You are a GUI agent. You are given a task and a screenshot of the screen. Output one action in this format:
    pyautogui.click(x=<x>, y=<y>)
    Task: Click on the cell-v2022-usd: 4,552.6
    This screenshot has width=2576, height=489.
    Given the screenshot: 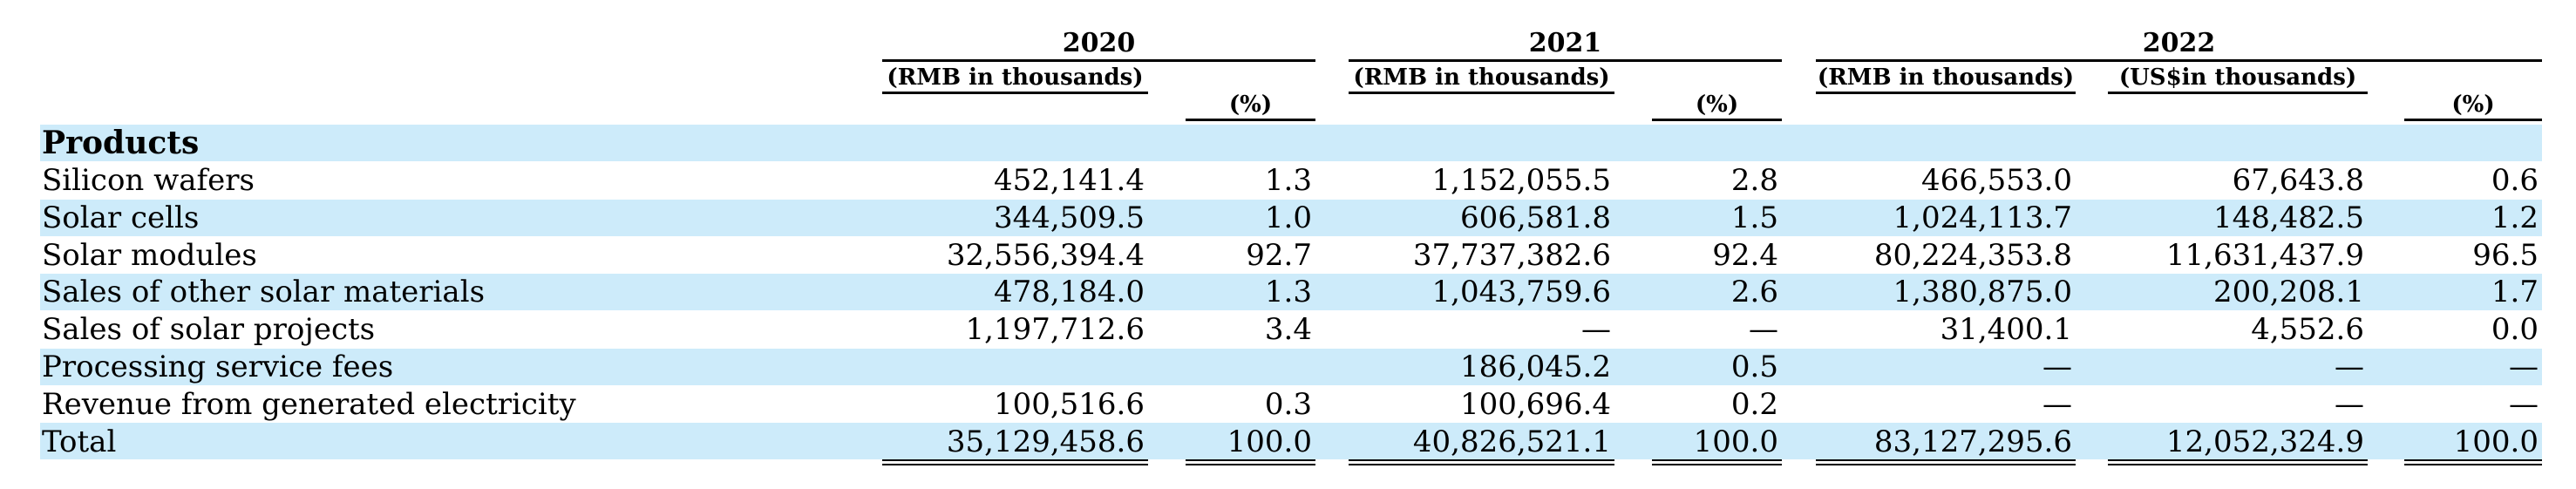 What is the action you would take?
    pyautogui.click(x=2307, y=329)
    